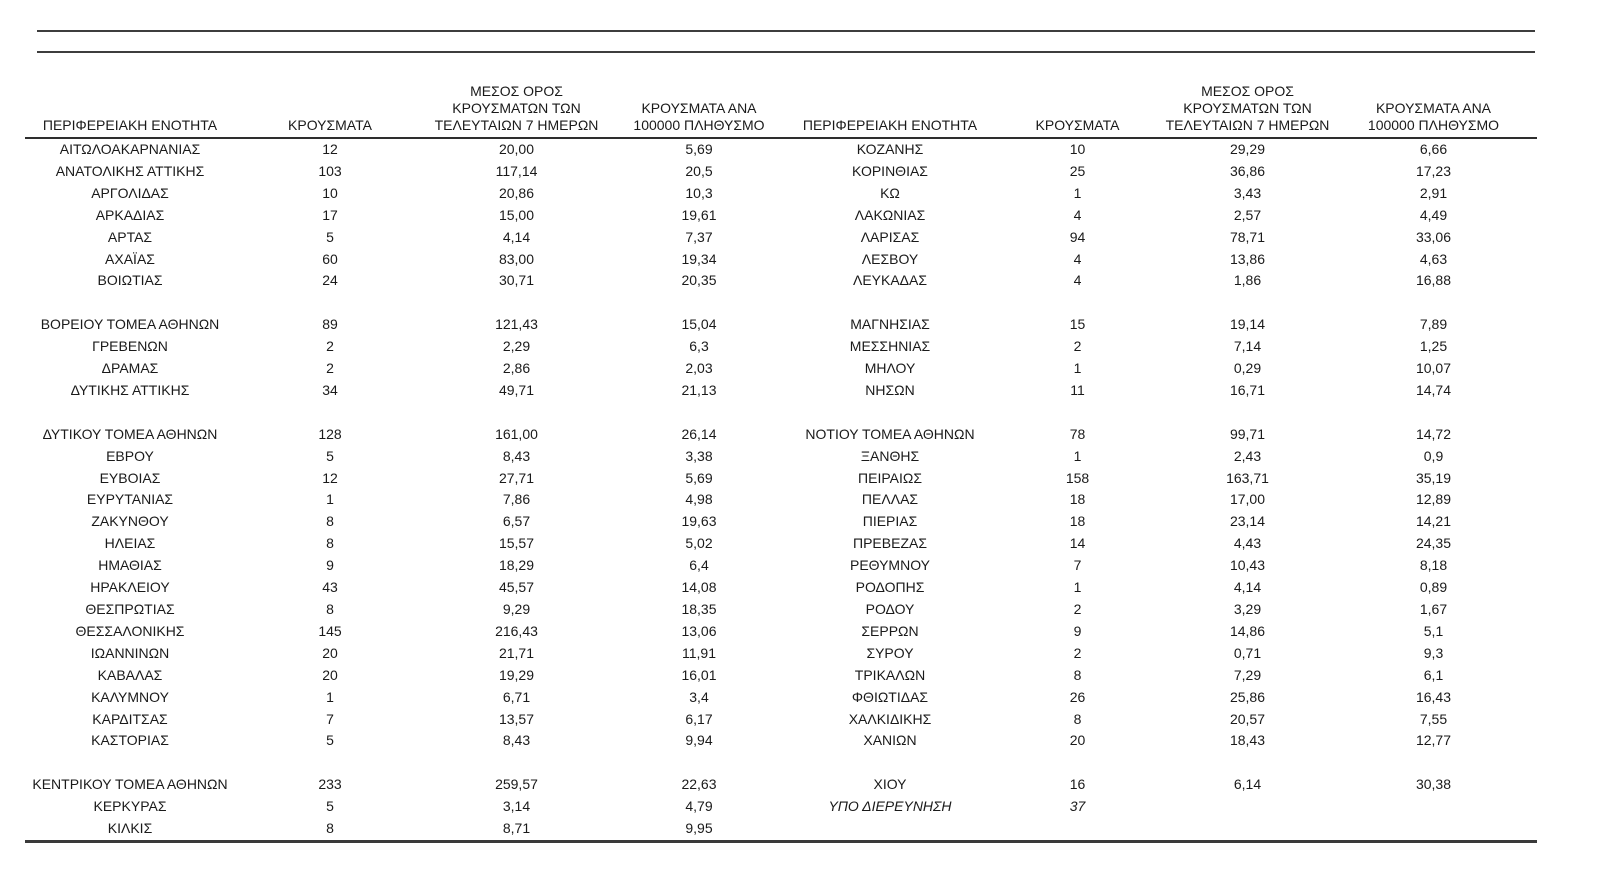  I want to click on per100k-cell: 2,03, so click(699, 368).